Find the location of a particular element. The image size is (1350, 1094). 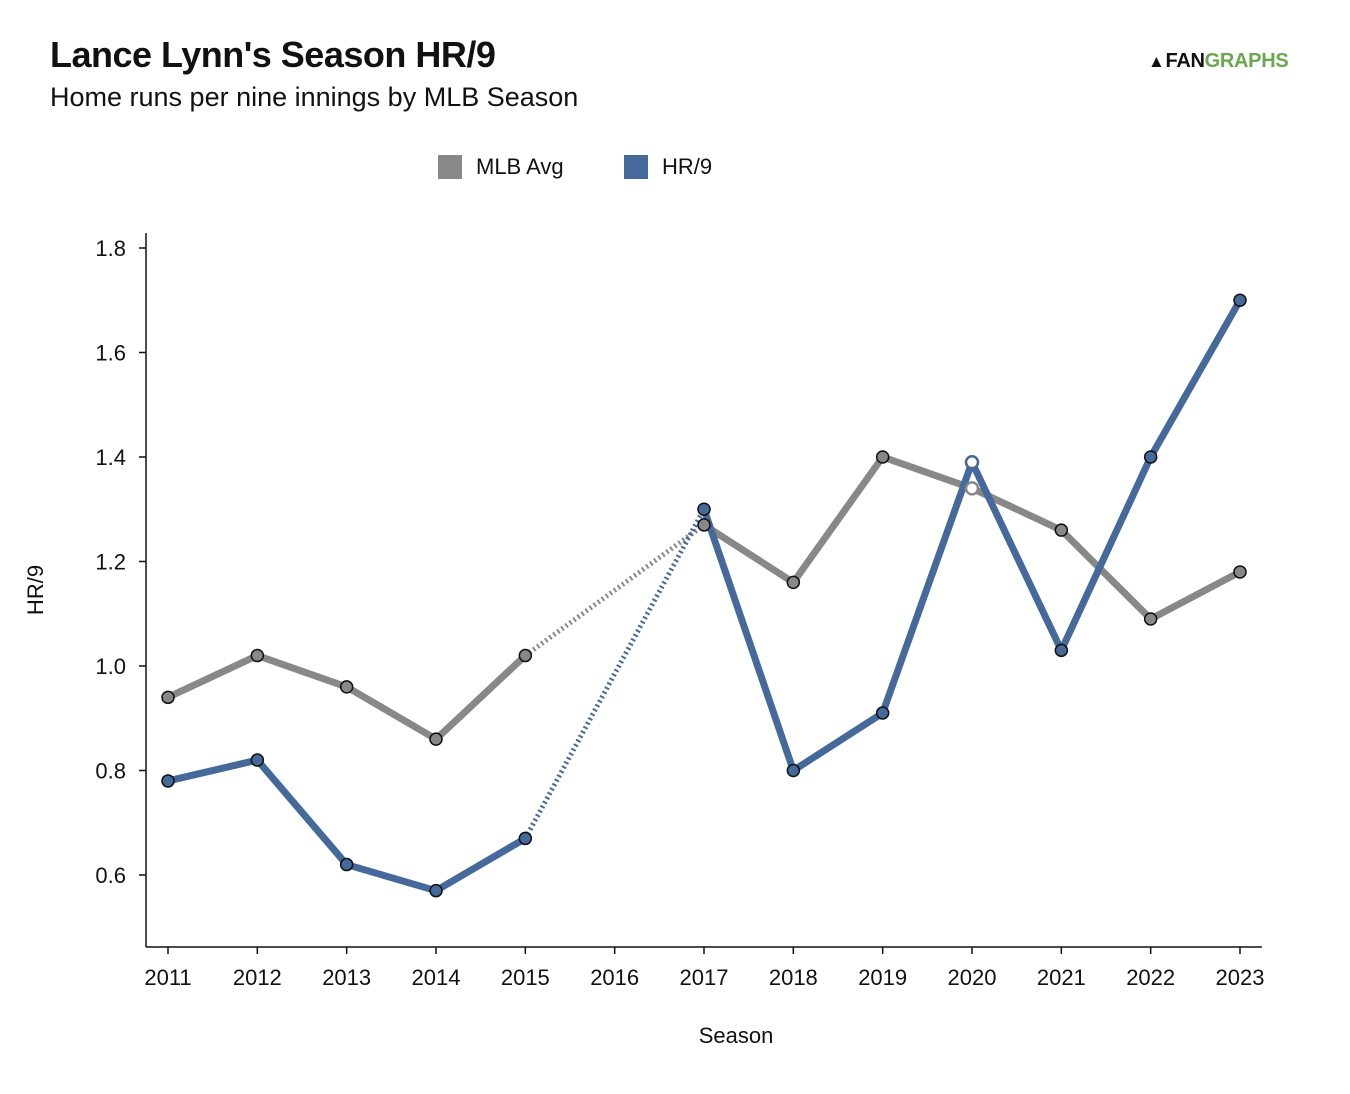

x-tick-label: 2023 is located at coordinates (1240, 977).